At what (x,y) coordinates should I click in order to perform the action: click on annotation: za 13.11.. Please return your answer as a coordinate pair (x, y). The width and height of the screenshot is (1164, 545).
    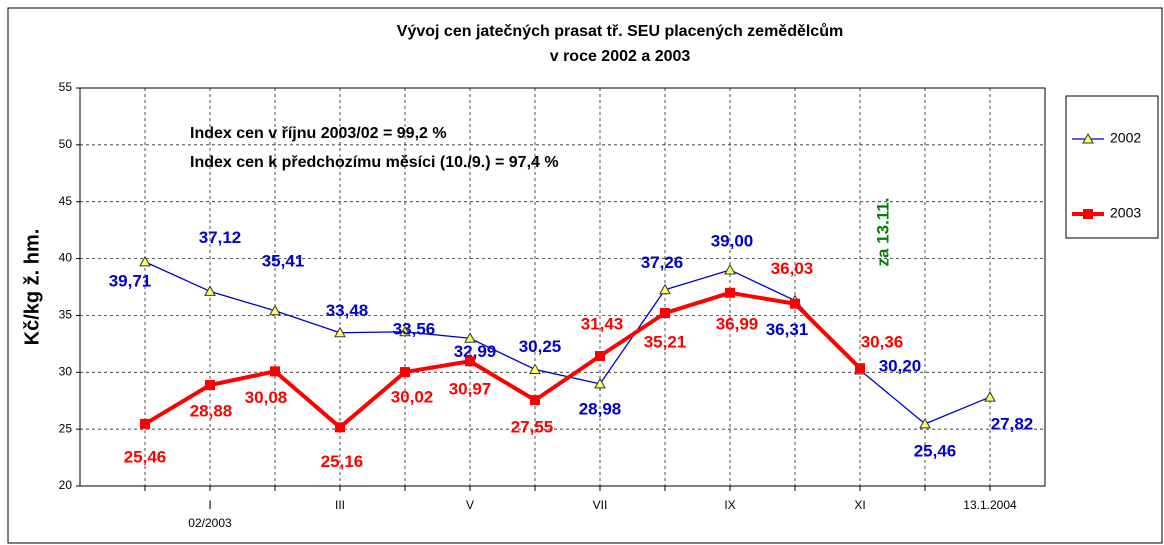
    Looking at the image, I should click on (882, 231).